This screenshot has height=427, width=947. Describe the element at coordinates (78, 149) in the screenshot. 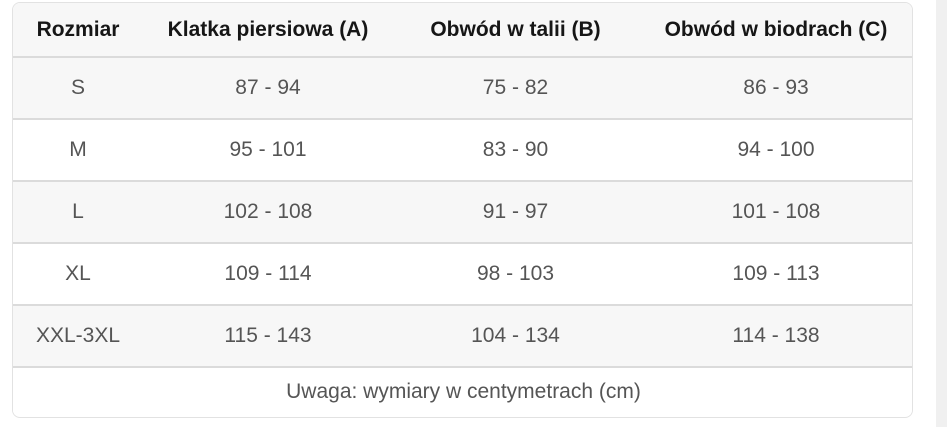

I see `cell-size: M` at that location.